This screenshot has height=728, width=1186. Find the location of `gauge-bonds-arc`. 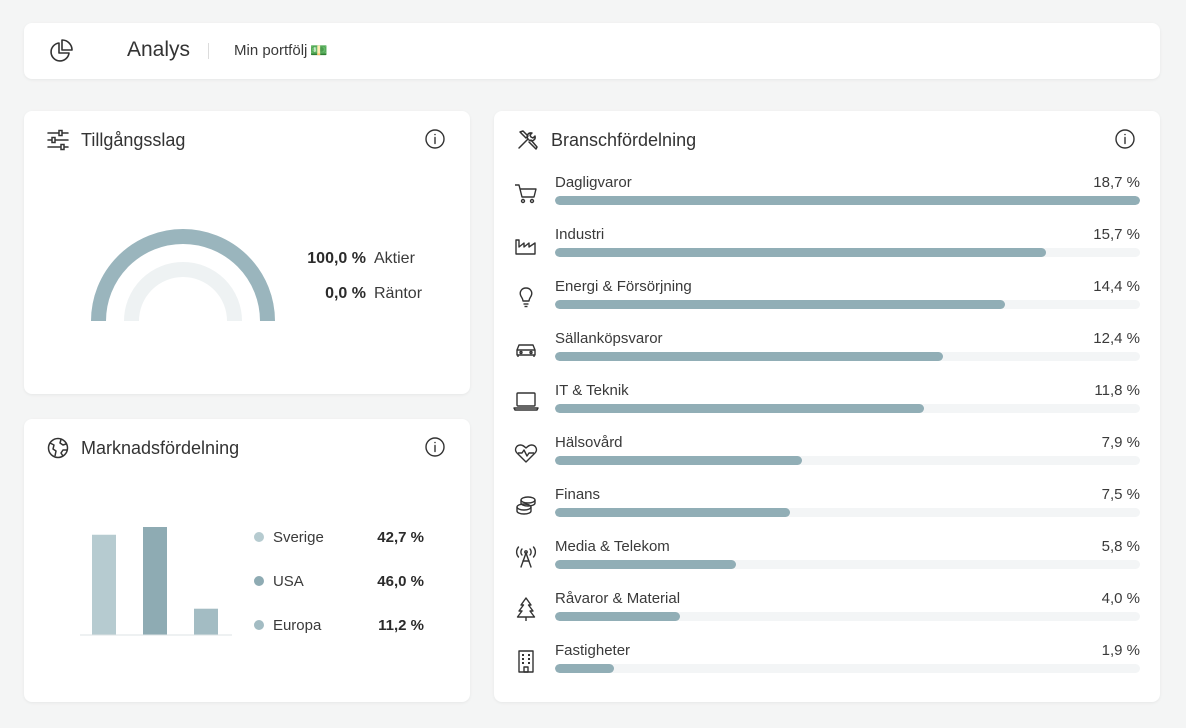

gauge-bonds-arc is located at coordinates (183, 292).